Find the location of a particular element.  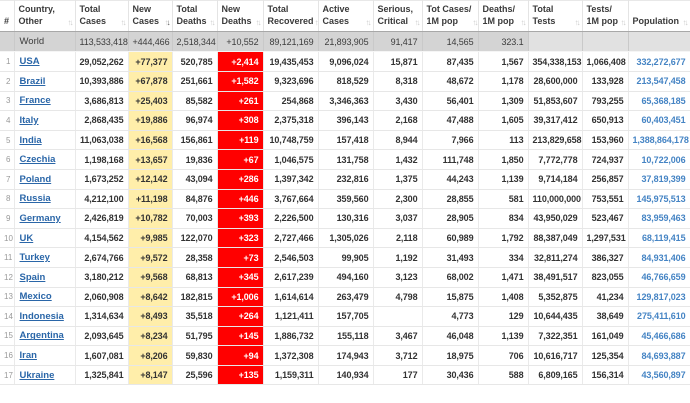

cell-total_cases: 4,154,562 is located at coordinates (102, 238).